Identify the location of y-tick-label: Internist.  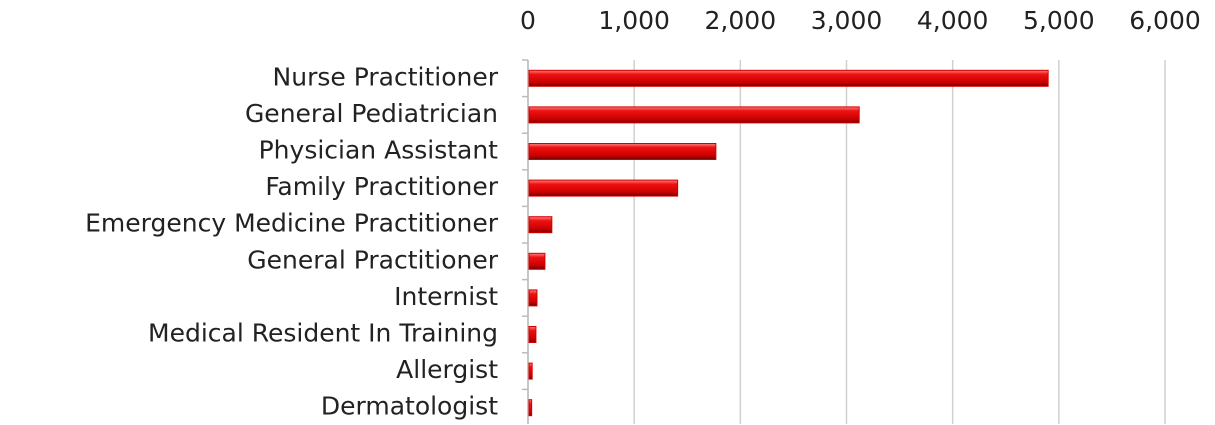
(446, 296).